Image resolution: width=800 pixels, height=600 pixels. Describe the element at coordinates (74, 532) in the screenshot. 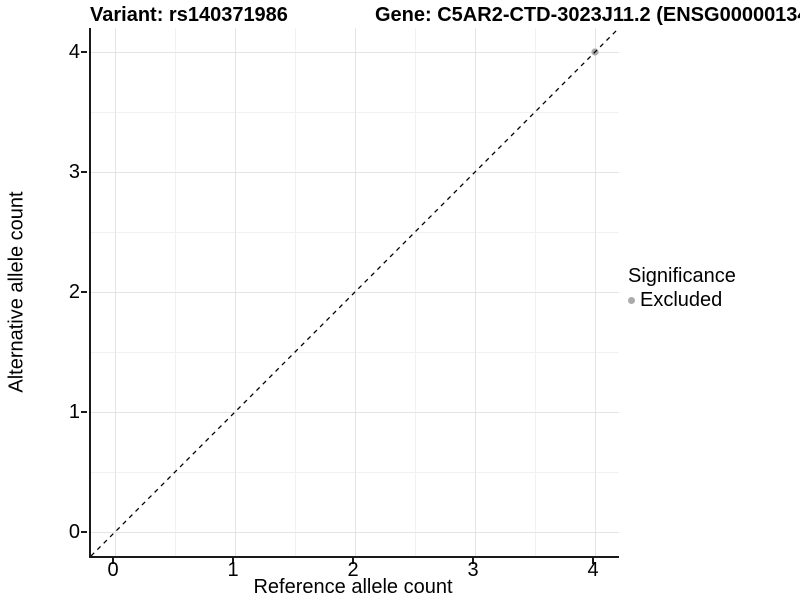

I see `y-tick-label: 0` at that location.